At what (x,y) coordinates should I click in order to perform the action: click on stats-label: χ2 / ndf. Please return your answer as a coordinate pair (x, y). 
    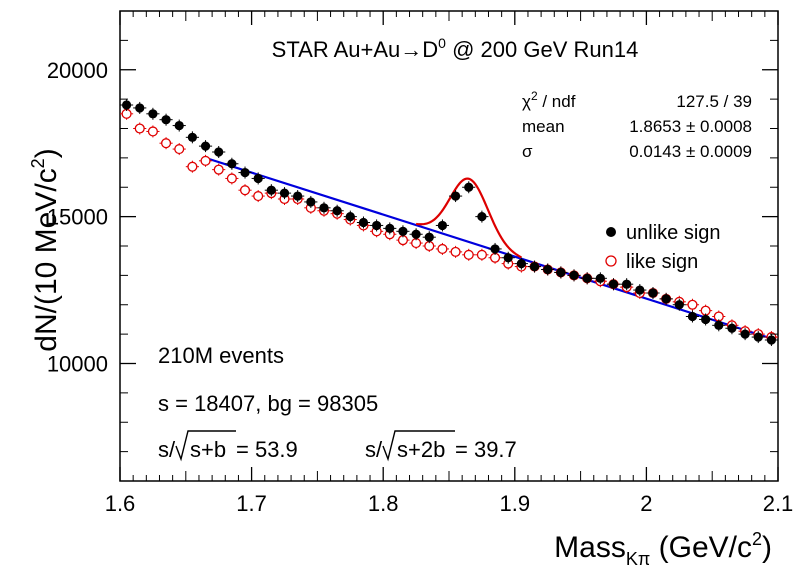
    Looking at the image, I should click on (549, 100).